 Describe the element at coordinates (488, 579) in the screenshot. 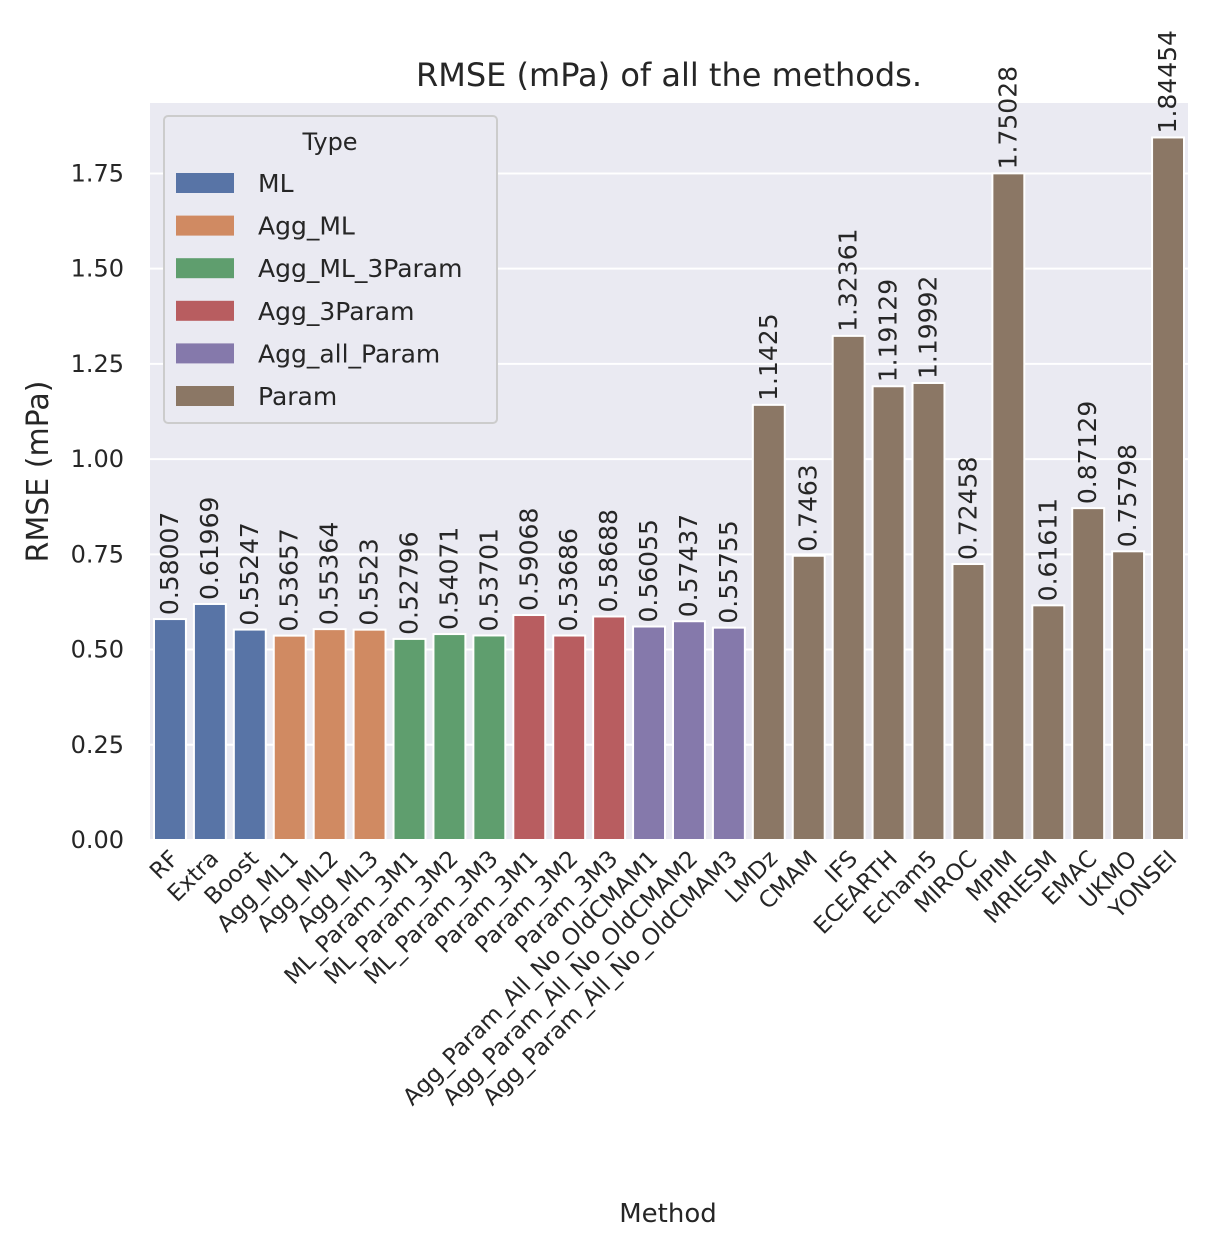

I see `bar-value-label: 0.53701` at that location.